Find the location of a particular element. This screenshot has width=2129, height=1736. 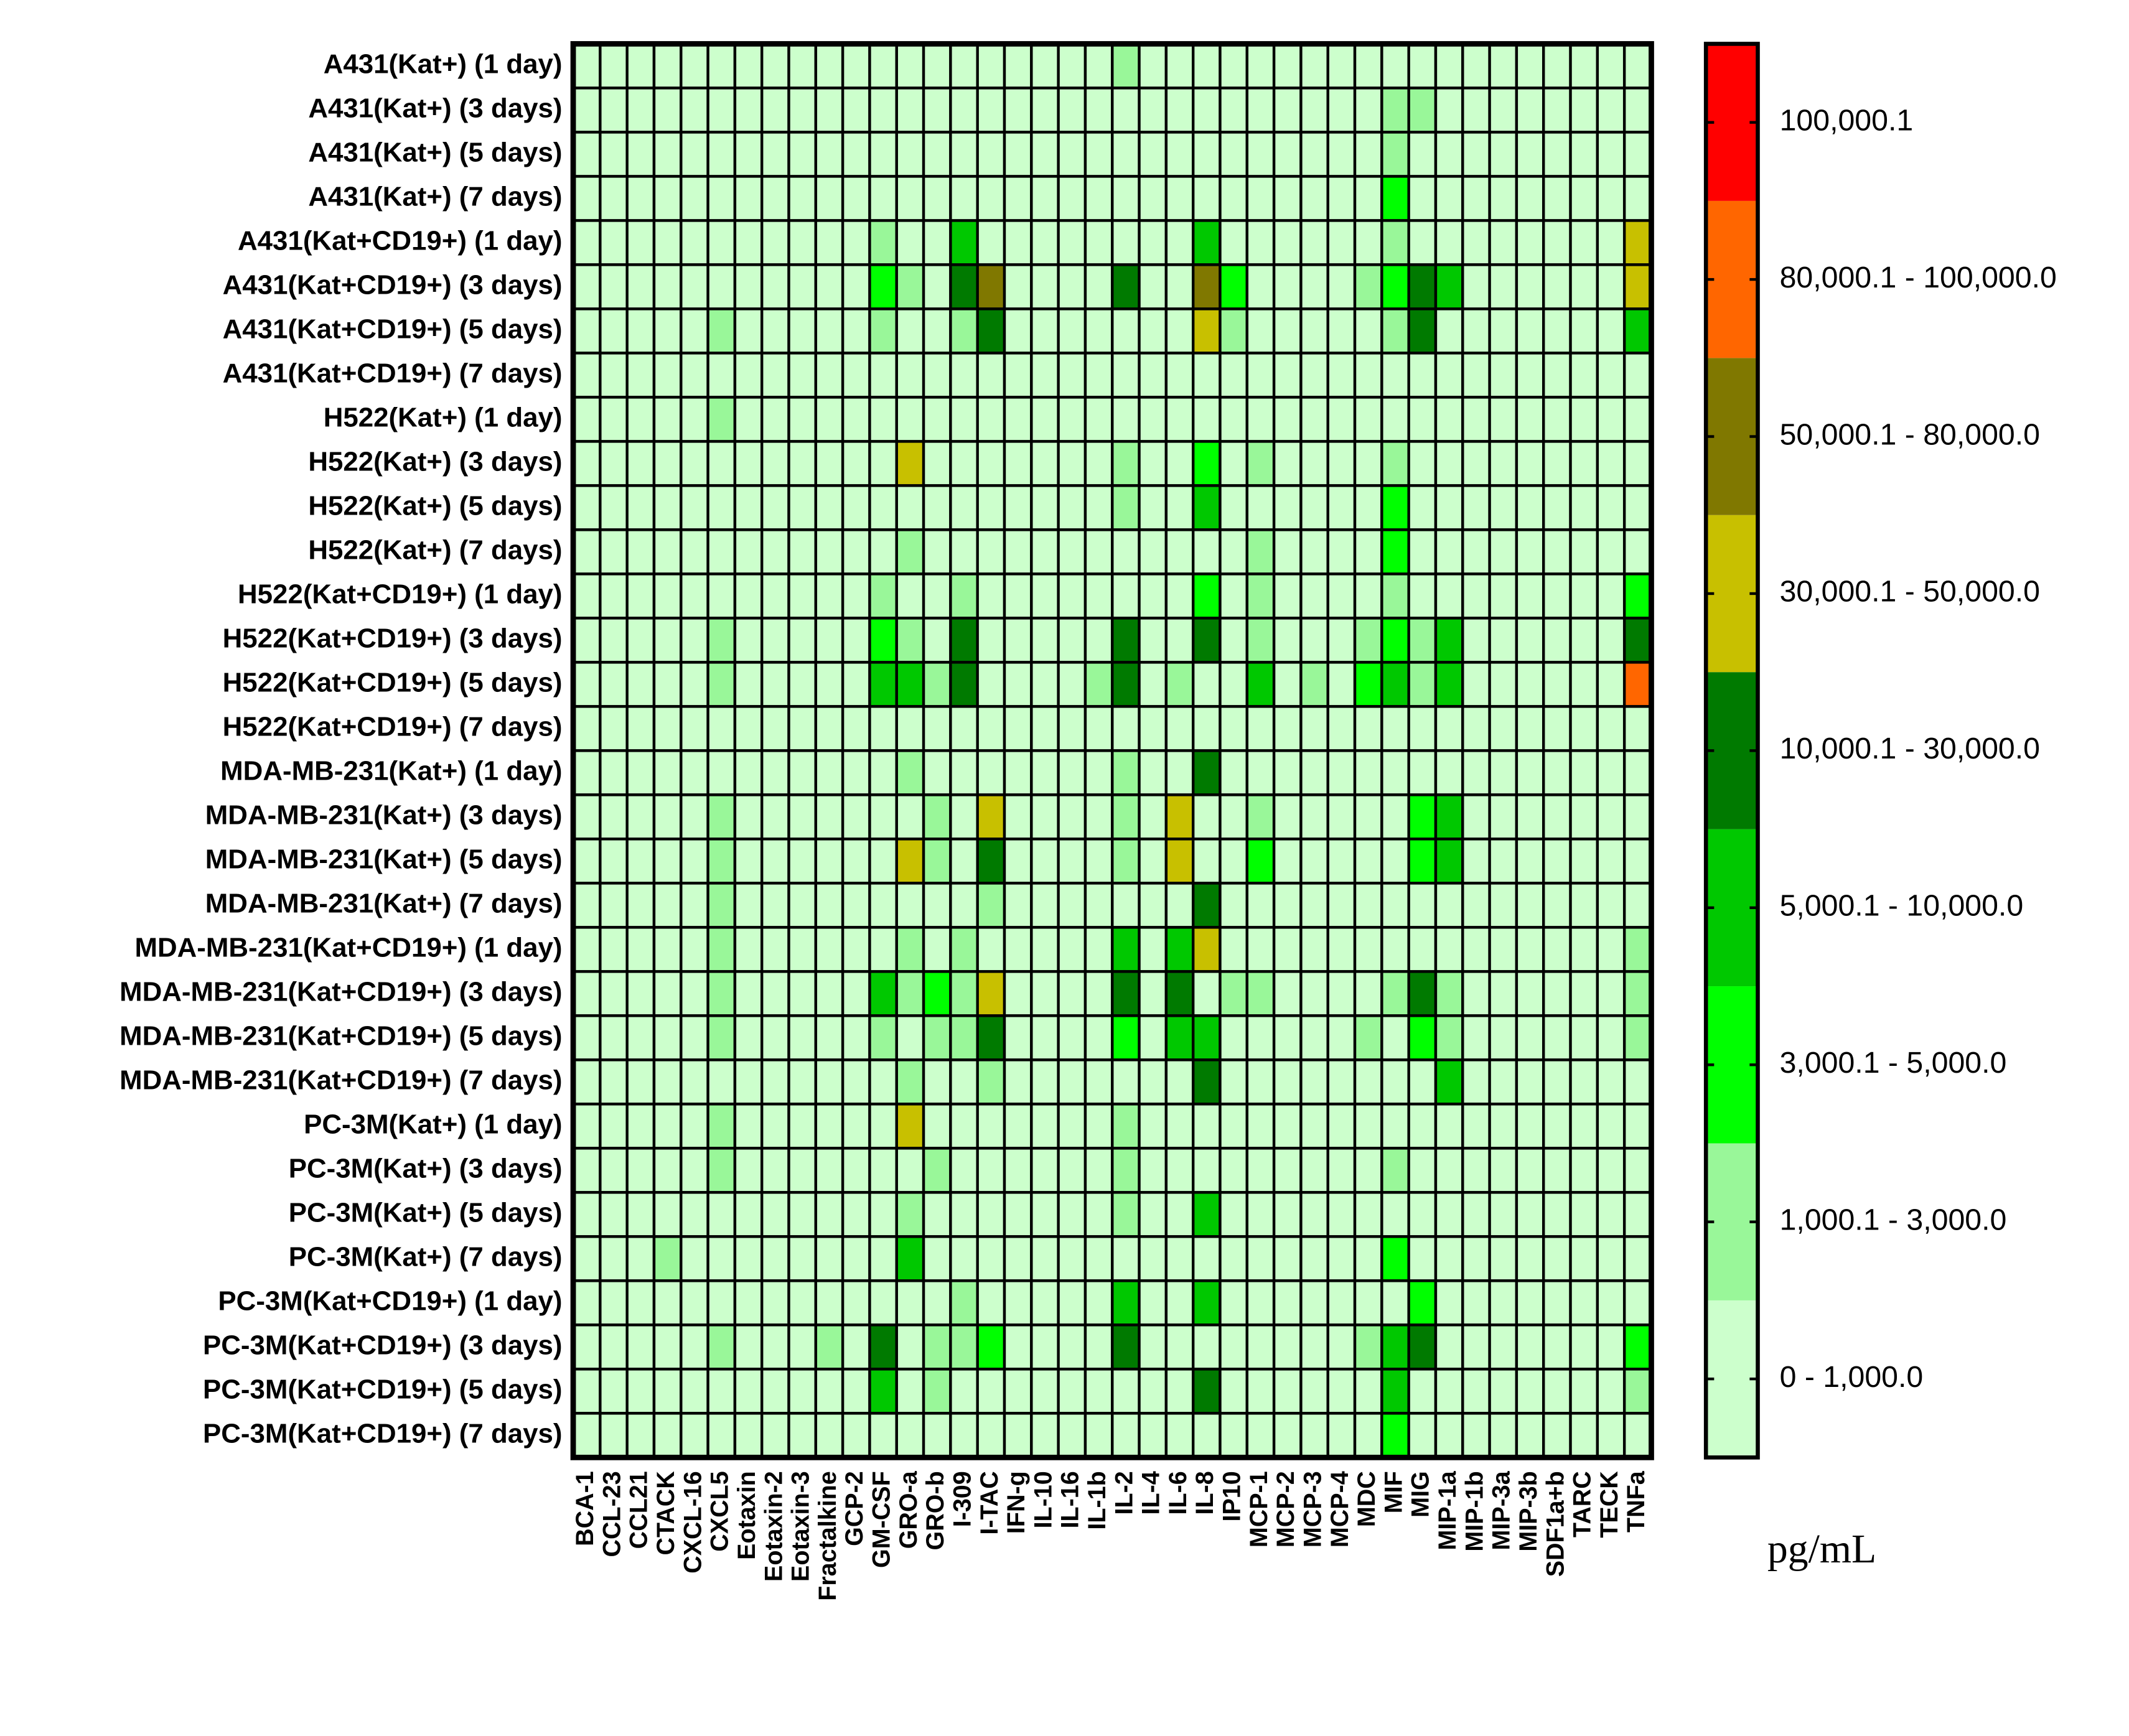

row-label: H522(Kat+) (7 days) is located at coordinates (435, 549).